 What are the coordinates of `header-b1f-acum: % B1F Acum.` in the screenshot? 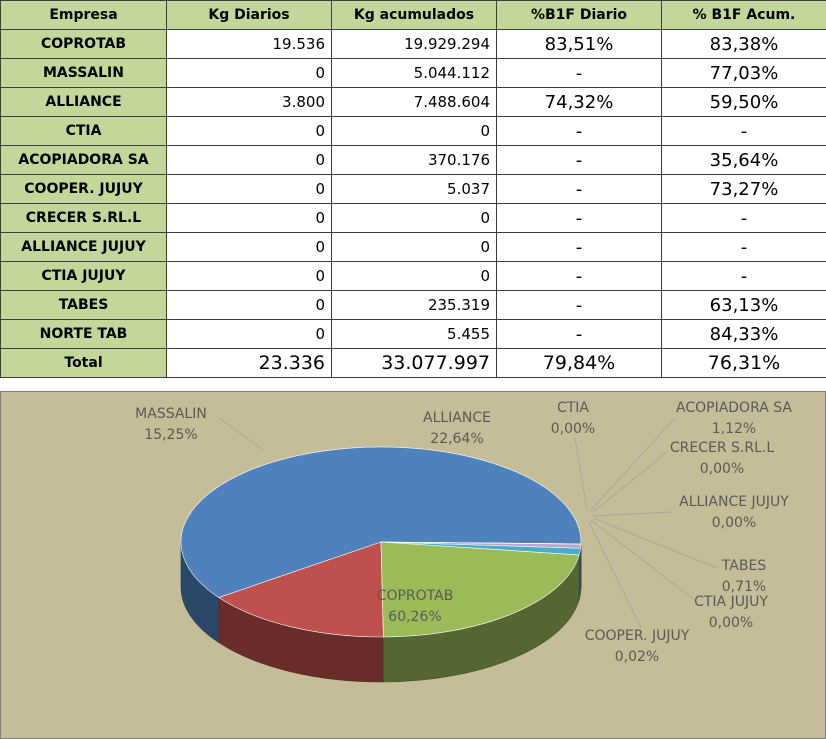 It's located at (743, 15).